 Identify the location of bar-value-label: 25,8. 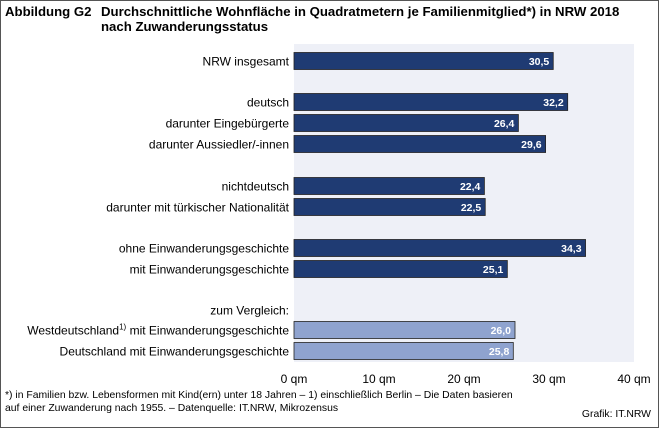
(499, 352).